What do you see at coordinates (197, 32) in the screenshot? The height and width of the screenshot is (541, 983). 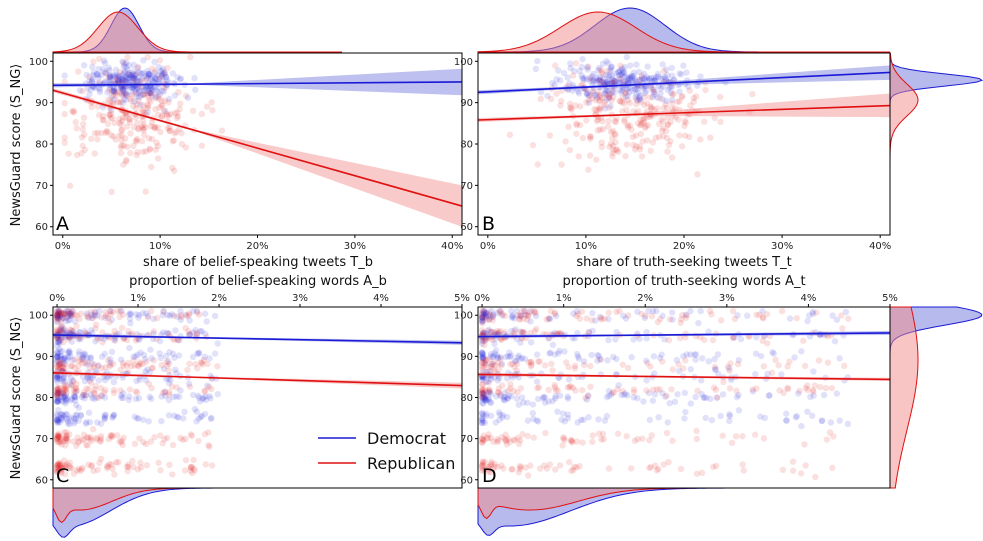 I see `marginal-top-republican` at bounding box center [197, 32].